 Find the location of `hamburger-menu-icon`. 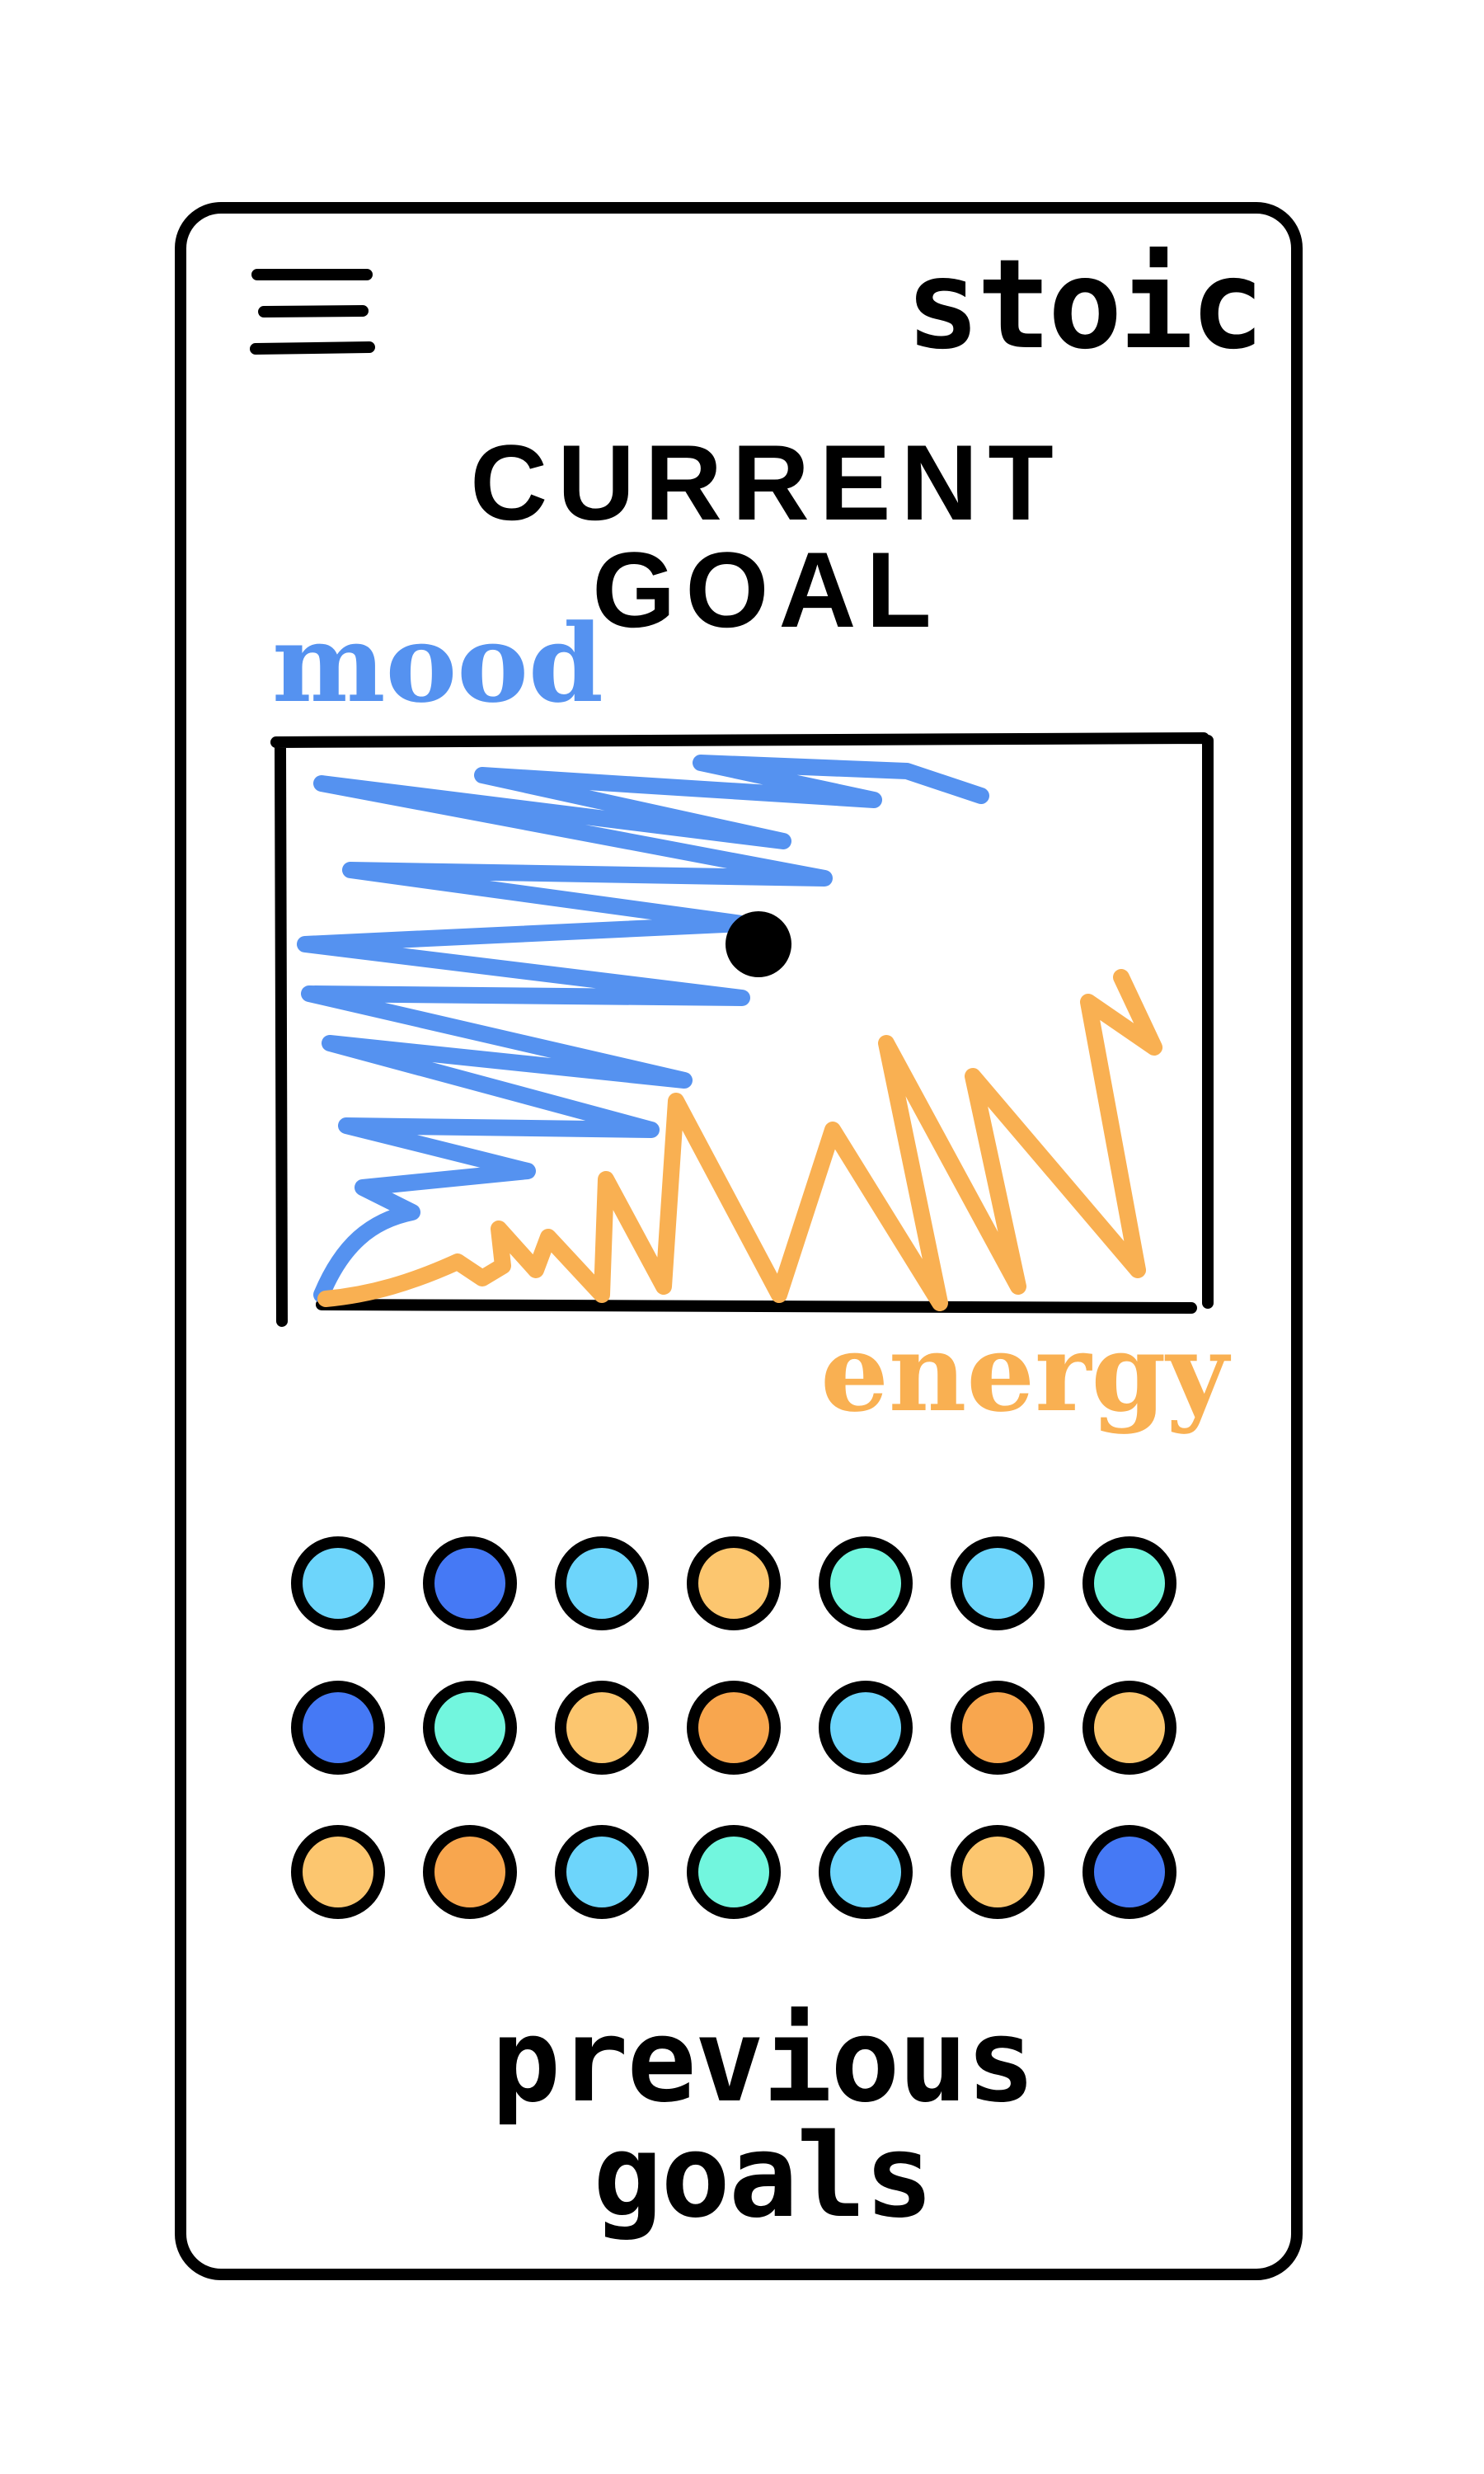

hamburger-menu-icon is located at coordinates (311, 313).